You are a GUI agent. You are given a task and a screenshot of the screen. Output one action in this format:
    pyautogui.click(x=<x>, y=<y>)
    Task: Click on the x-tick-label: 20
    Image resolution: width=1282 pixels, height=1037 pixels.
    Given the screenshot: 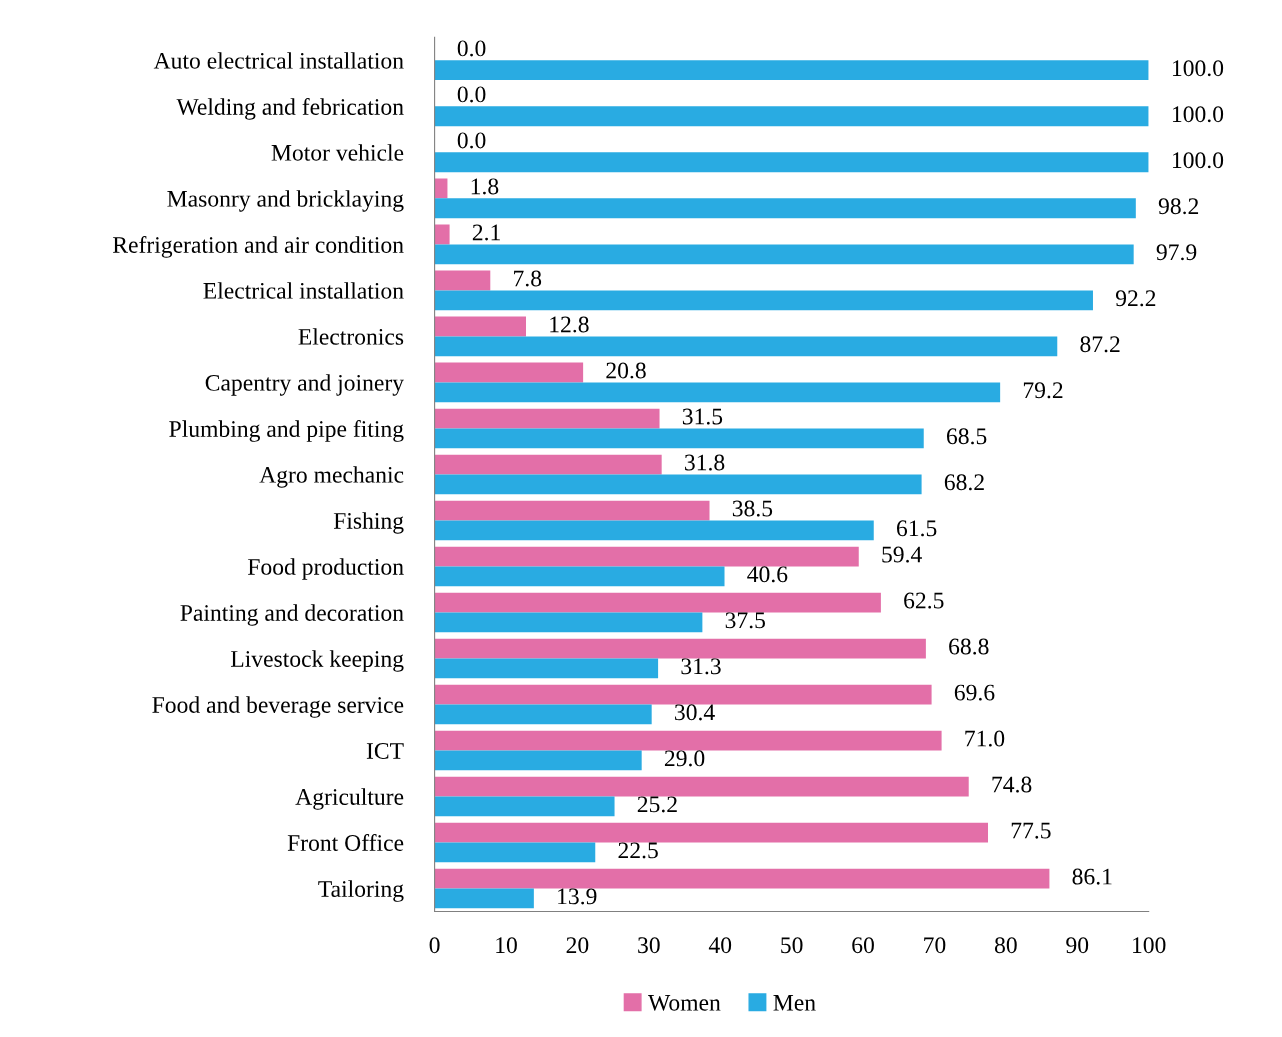 What is the action you would take?
    pyautogui.click(x=577, y=945)
    